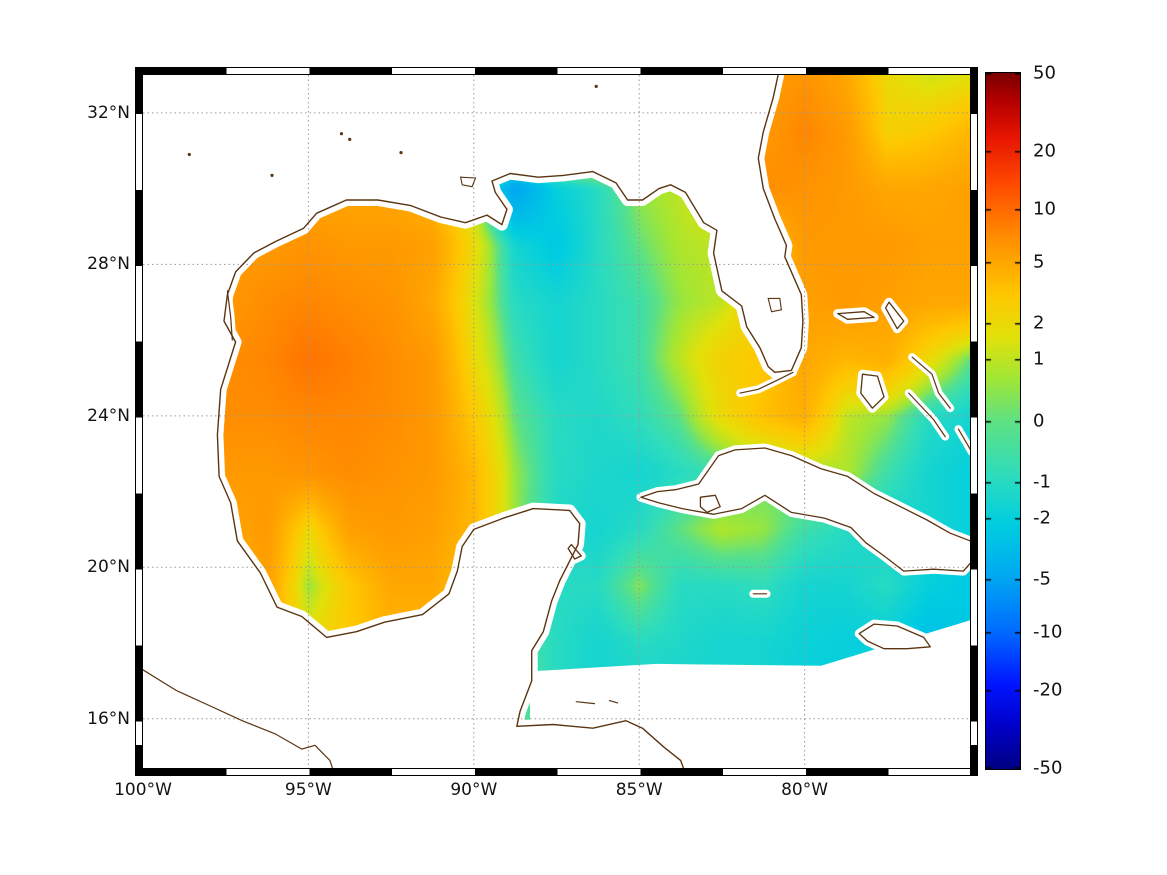 The image size is (1167, 875). I want to click on y-tick-label: 28°N, so click(108, 264).